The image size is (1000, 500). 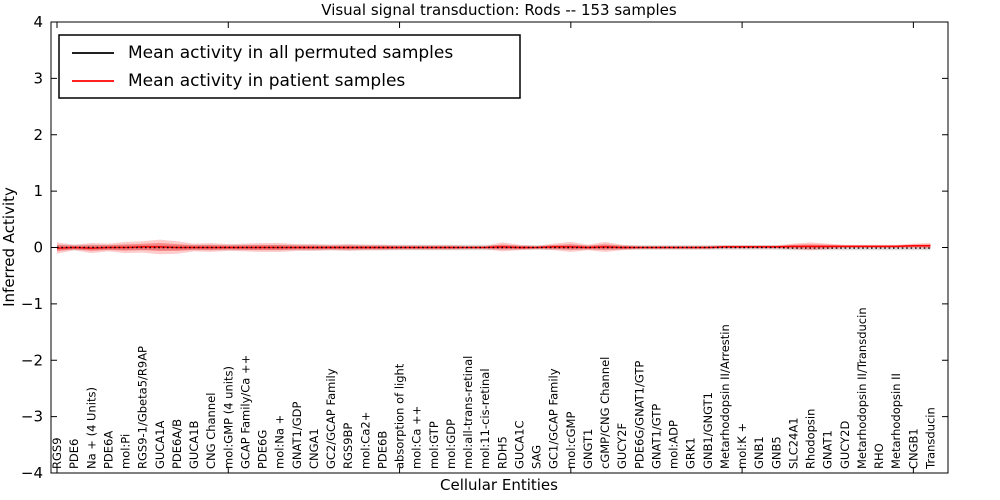 What do you see at coordinates (194, 444) in the screenshot?
I see `x-tick-label: GUCA1B` at bounding box center [194, 444].